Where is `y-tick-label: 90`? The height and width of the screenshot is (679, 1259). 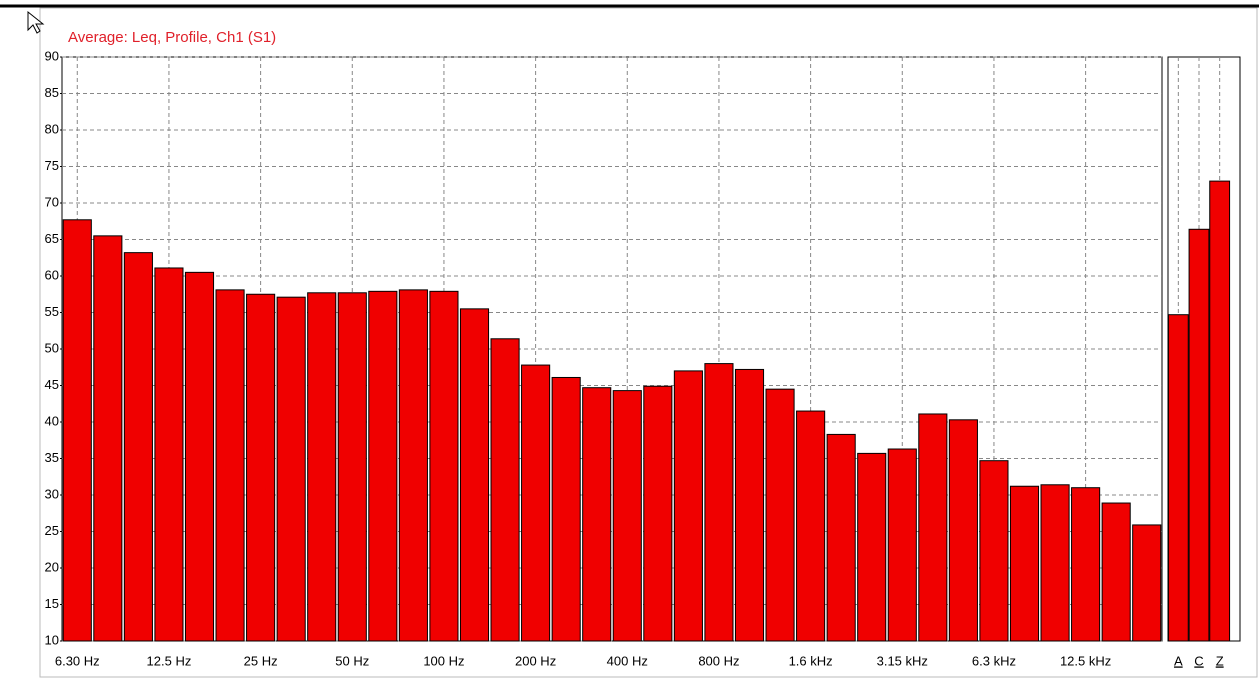
y-tick-label: 90 is located at coordinates (52, 55).